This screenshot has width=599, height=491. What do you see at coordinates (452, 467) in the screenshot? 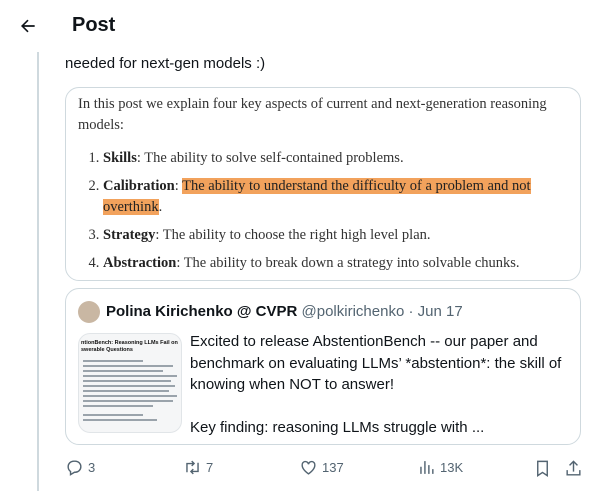
I see `view-count: 13K` at bounding box center [452, 467].